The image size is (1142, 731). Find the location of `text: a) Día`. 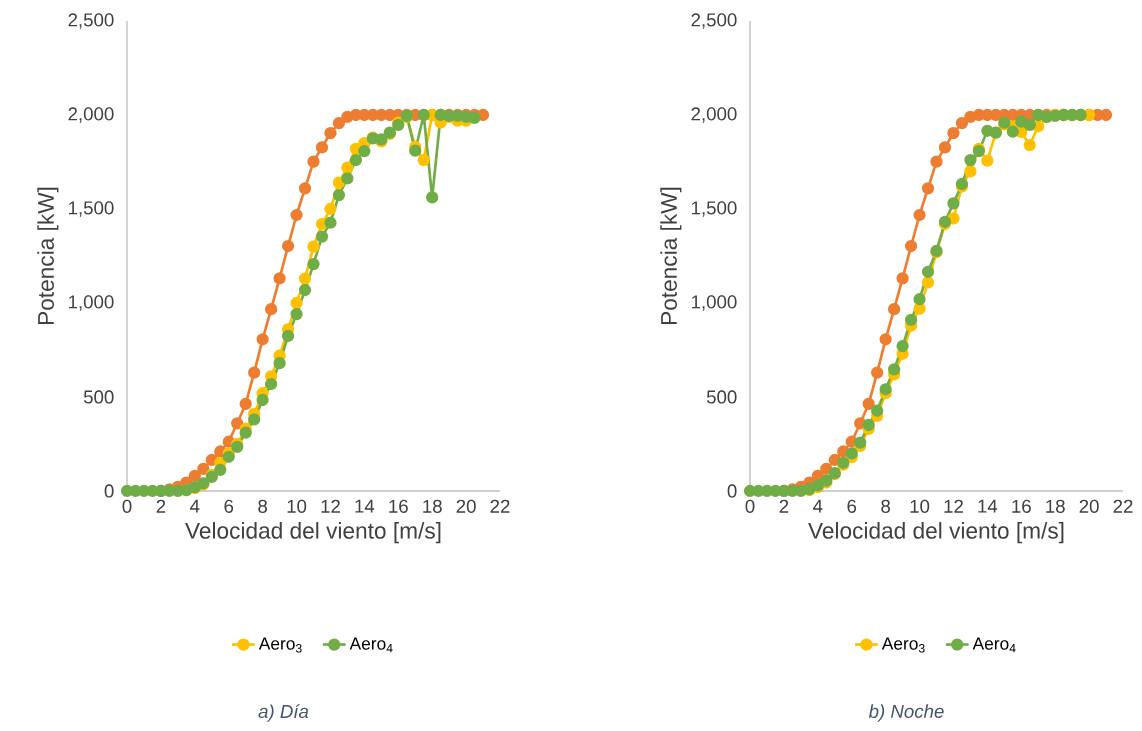

text: a) Día is located at coordinates (283, 713).